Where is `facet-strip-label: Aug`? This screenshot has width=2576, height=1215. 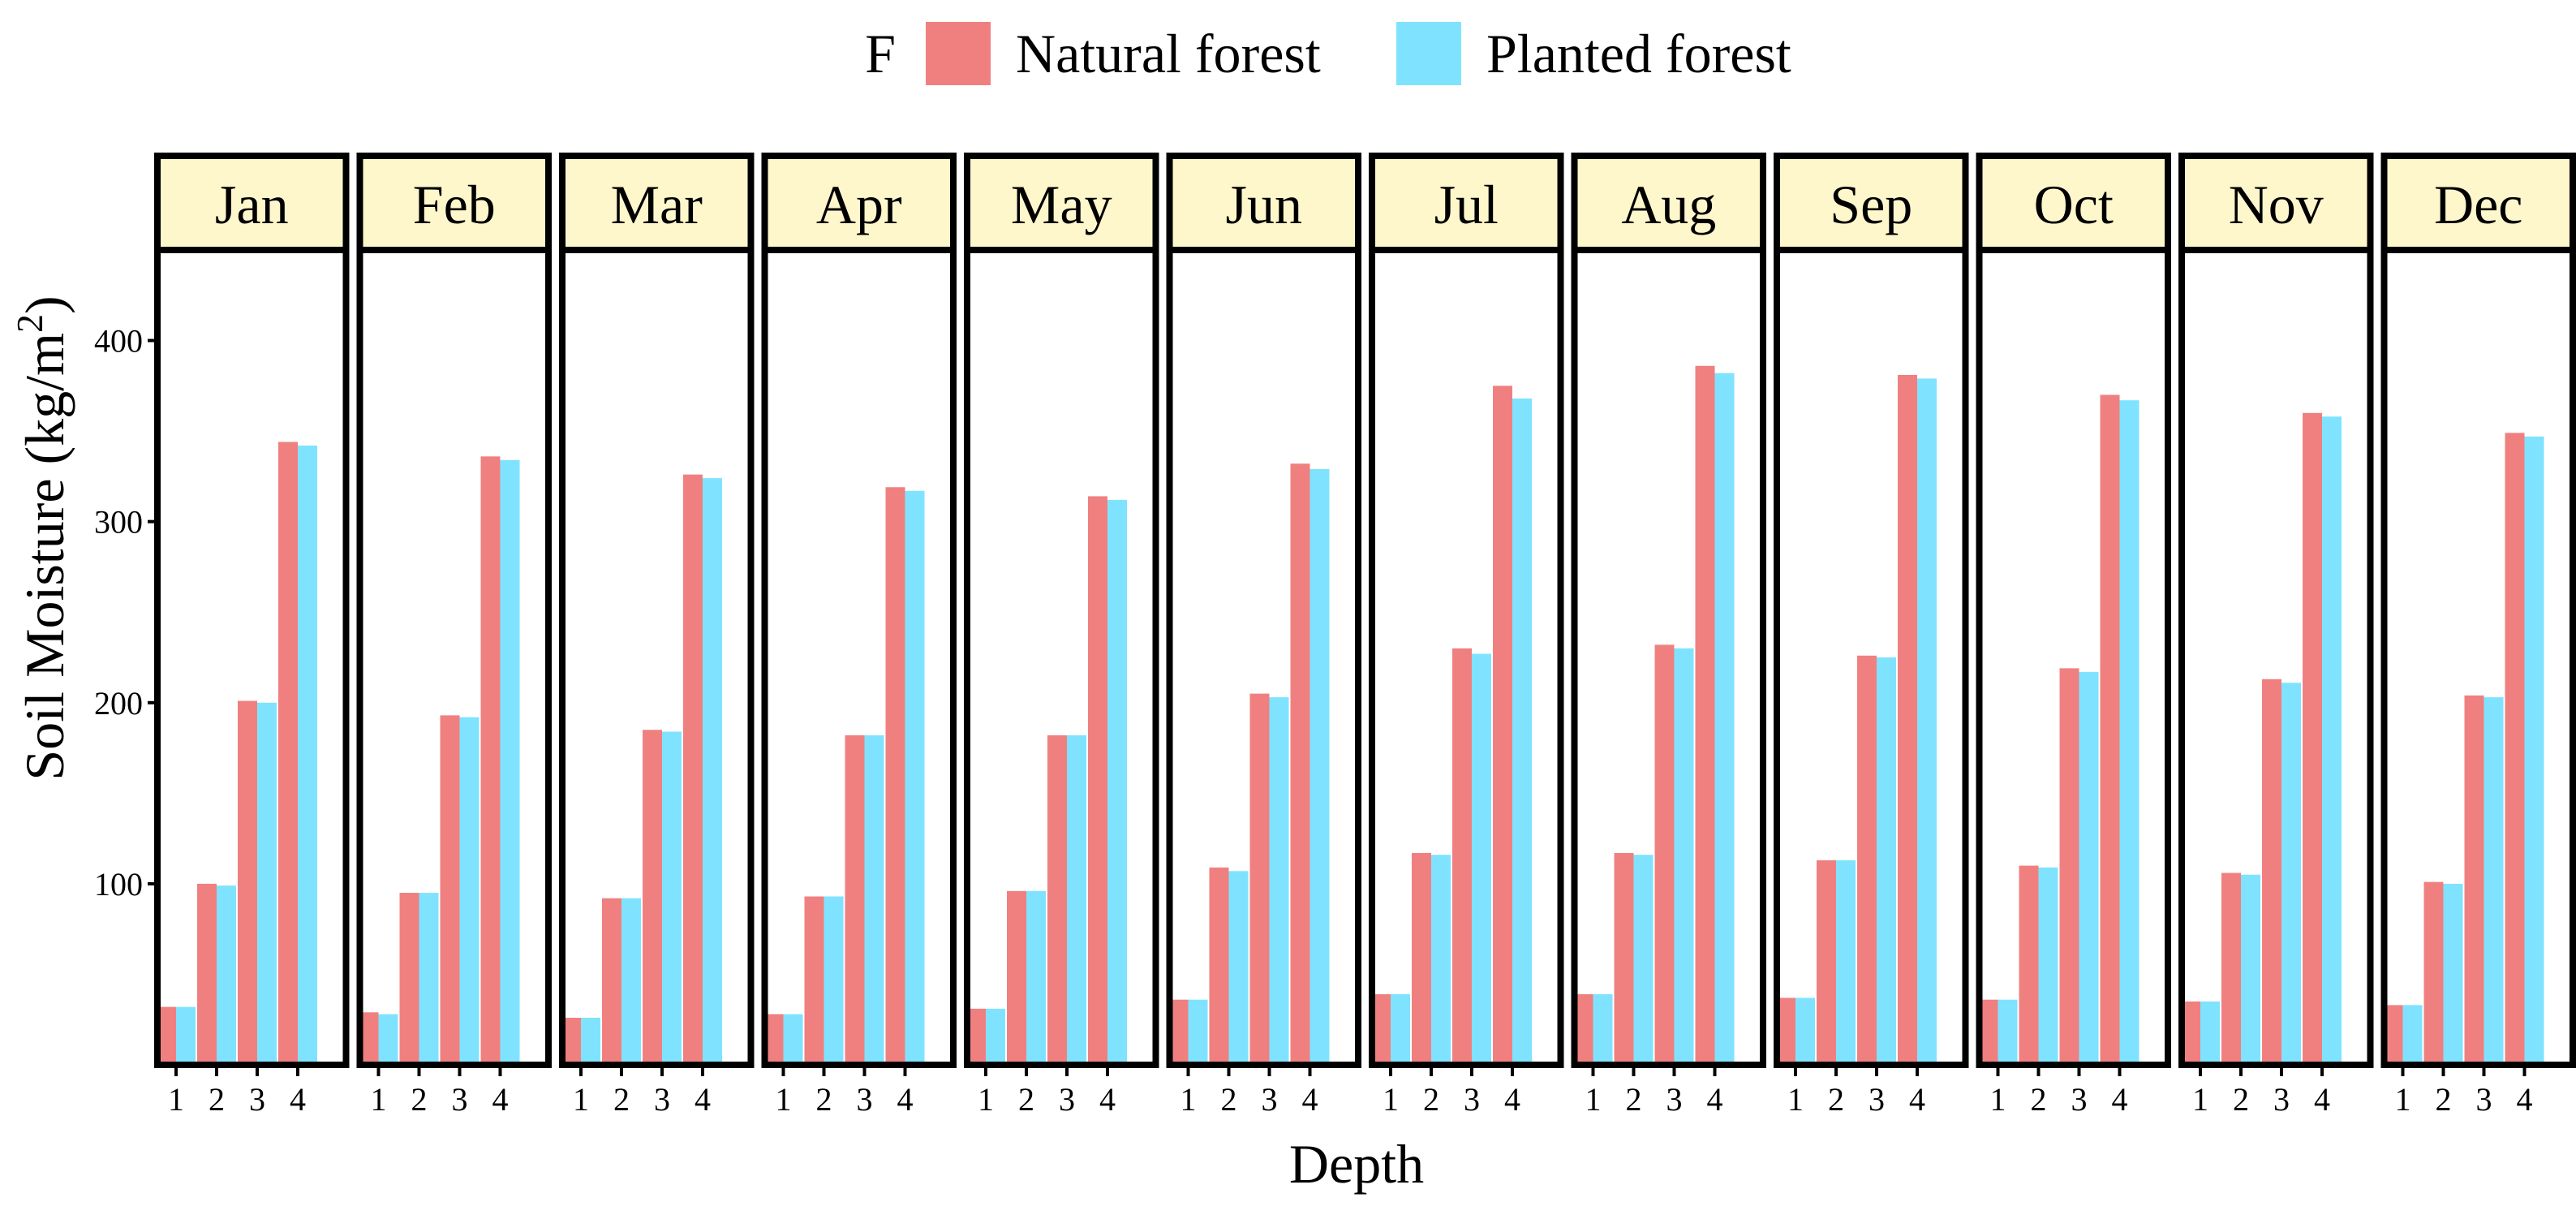 facet-strip-label: Aug is located at coordinates (1668, 204).